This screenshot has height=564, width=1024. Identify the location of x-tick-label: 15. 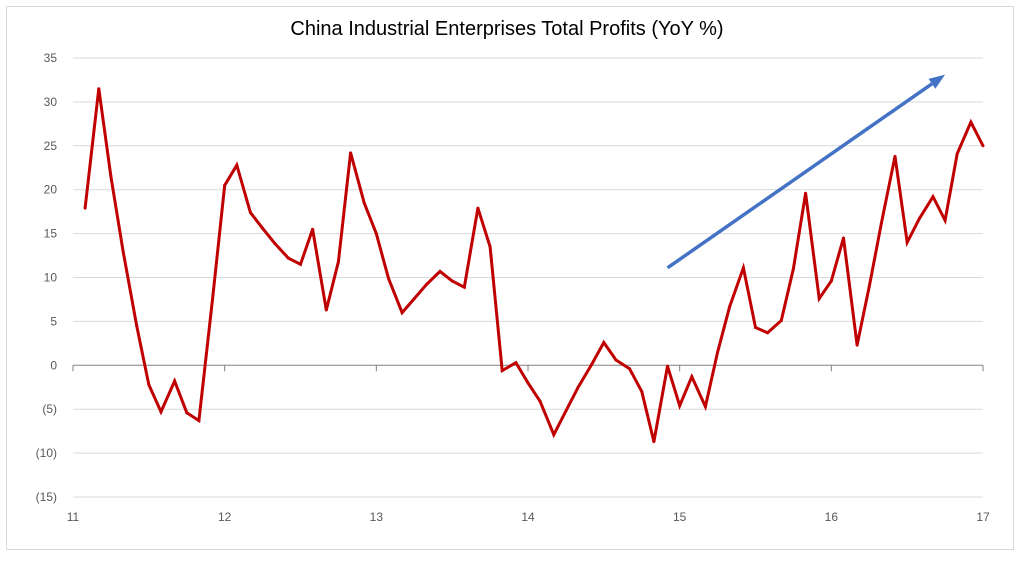
(680, 517).